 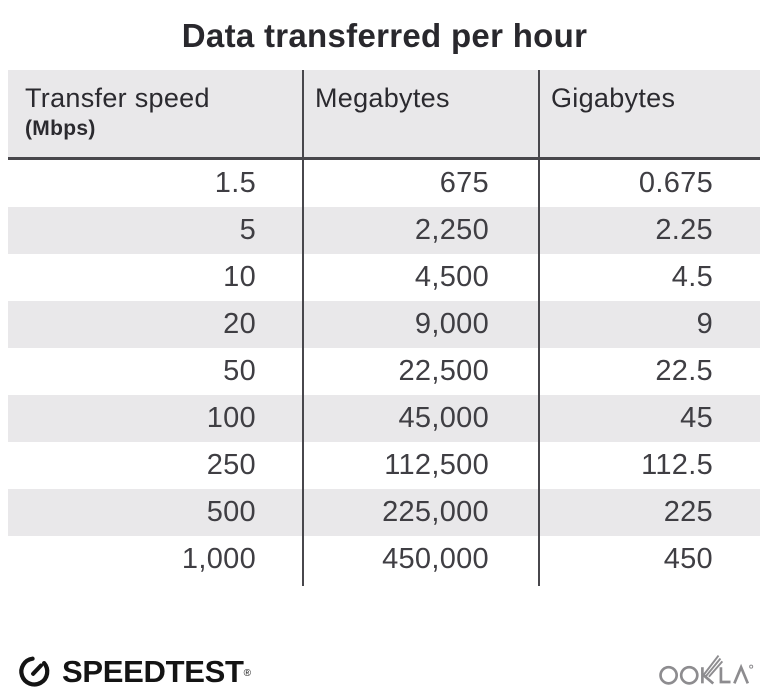 I want to click on table-row: 1.5 675 0.675, so click(x=384, y=183).